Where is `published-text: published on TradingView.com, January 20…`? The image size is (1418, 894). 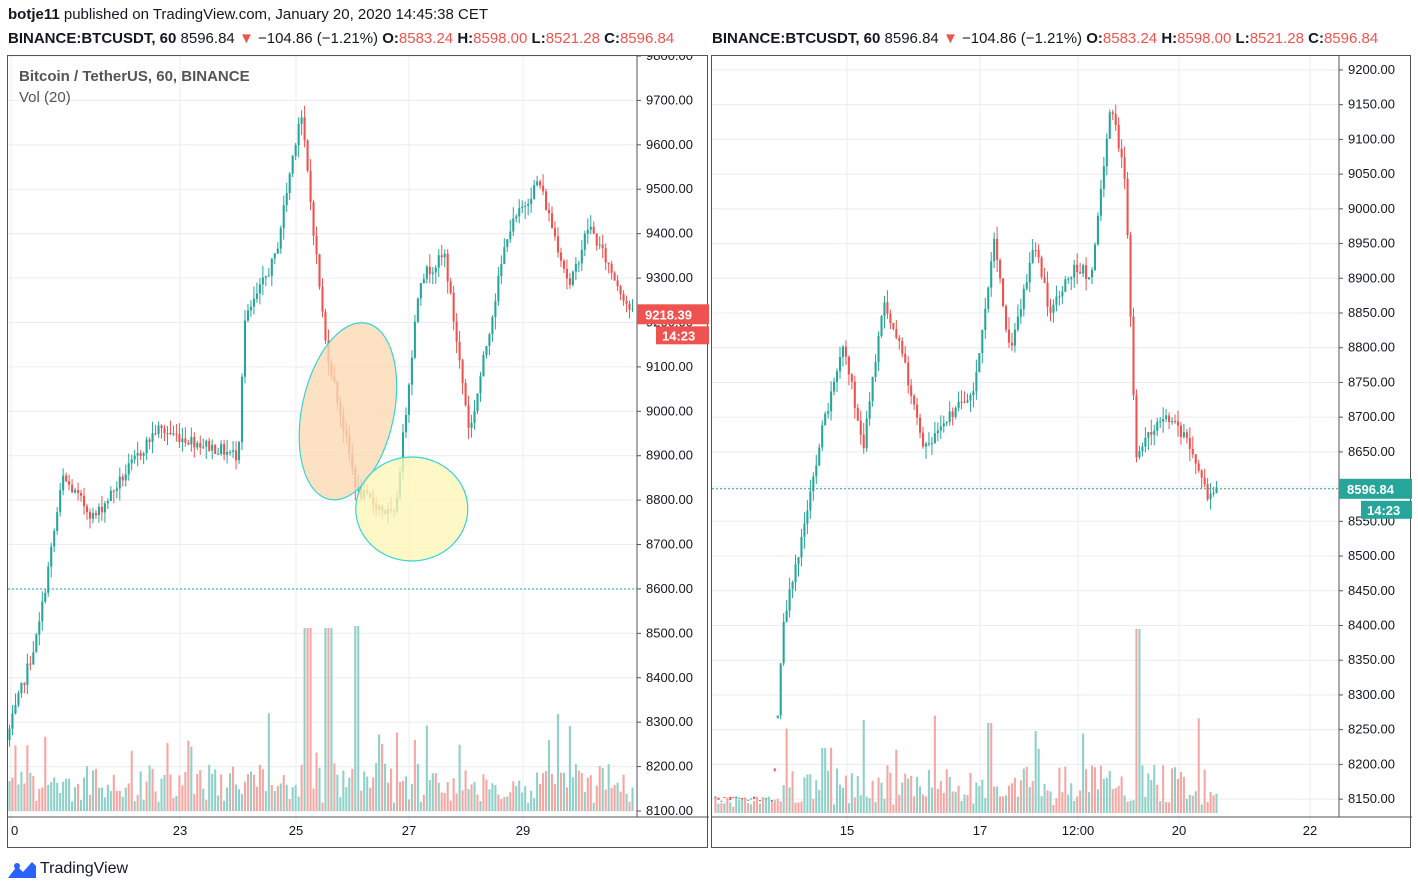
published-text: published on TradingView.com, January 20… is located at coordinates (276, 14).